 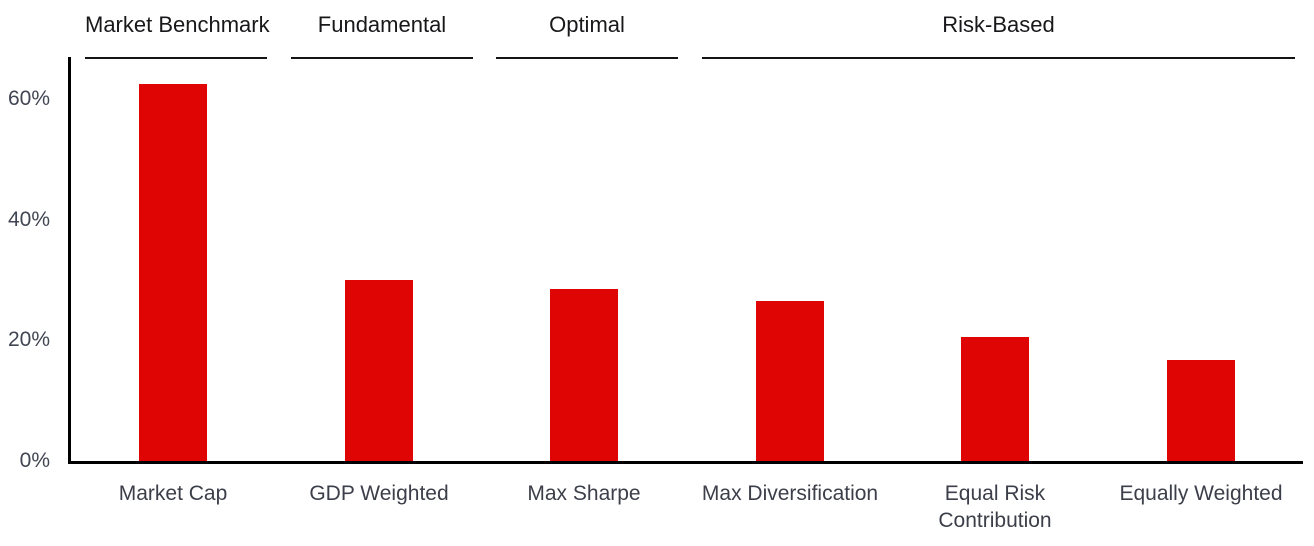 I want to click on y-axis-tick-label: 40%, so click(x=28, y=219).